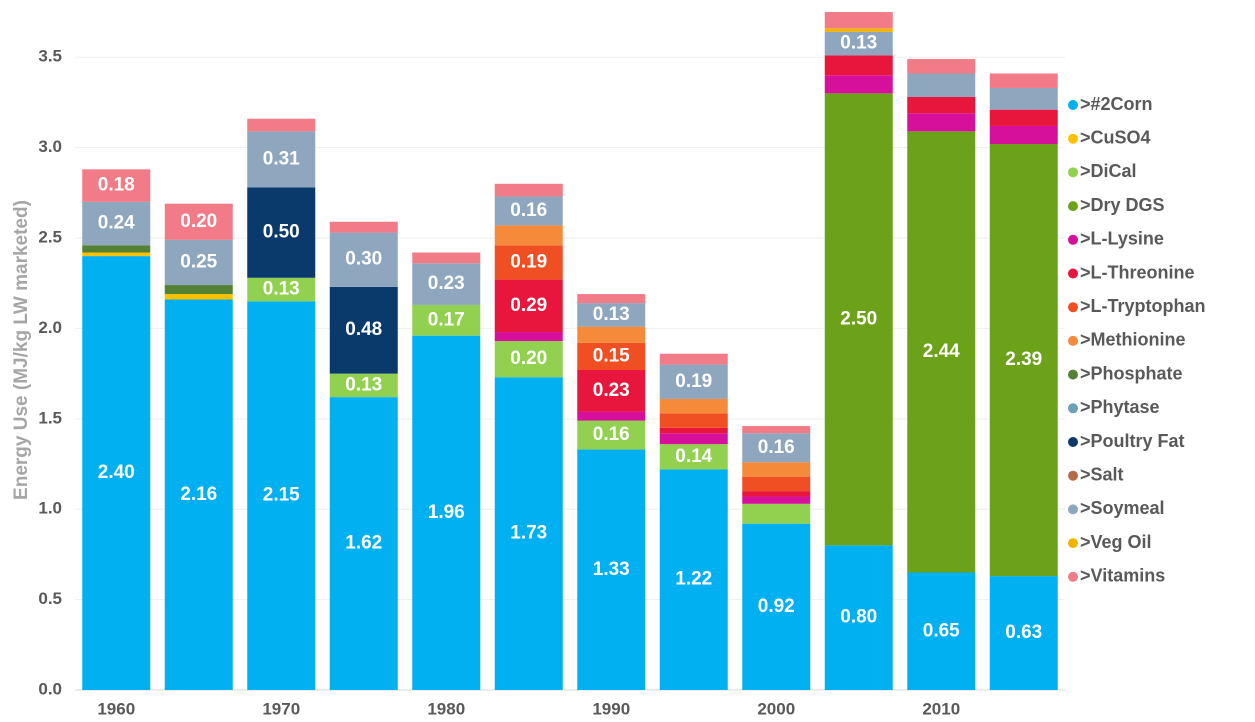  Describe the element at coordinates (50, 146) in the screenshot. I see `y-tick-label: 3.0` at that location.